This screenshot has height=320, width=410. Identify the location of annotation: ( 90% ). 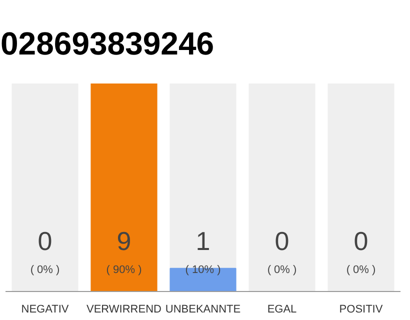
(124, 270).